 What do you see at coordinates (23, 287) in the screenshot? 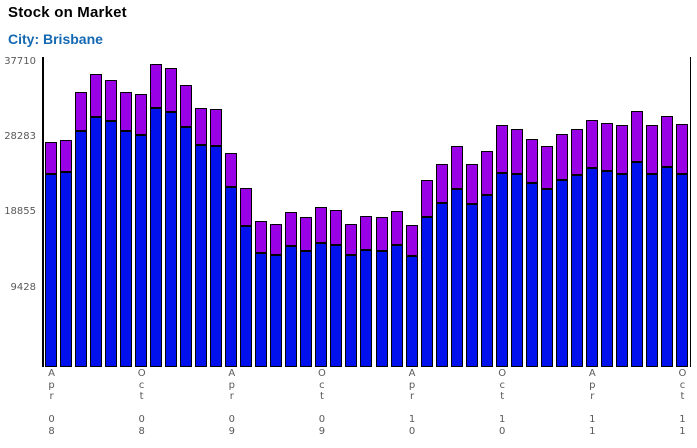
I see `y-axis-tick-label: 9428` at bounding box center [23, 287].